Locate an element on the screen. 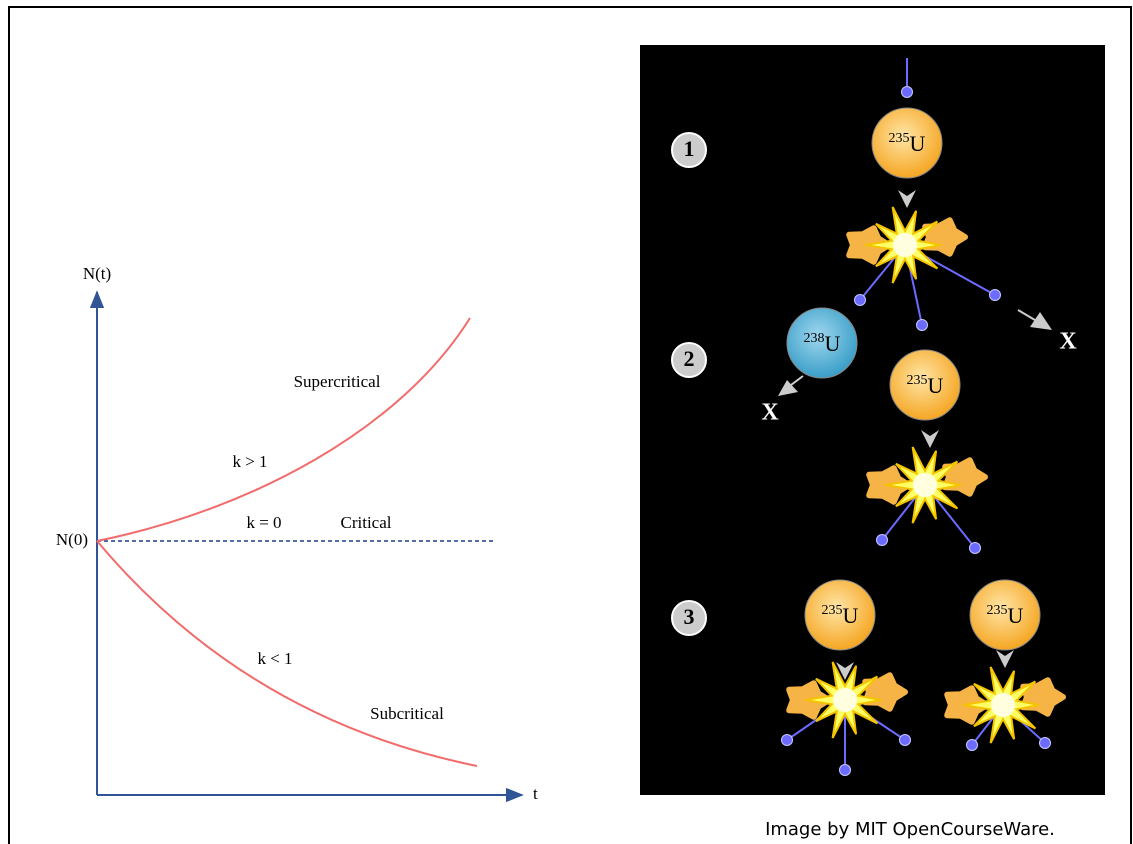 This screenshot has height=844, width=1133. regime-label: Subcritical is located at coordinates (407, 713).